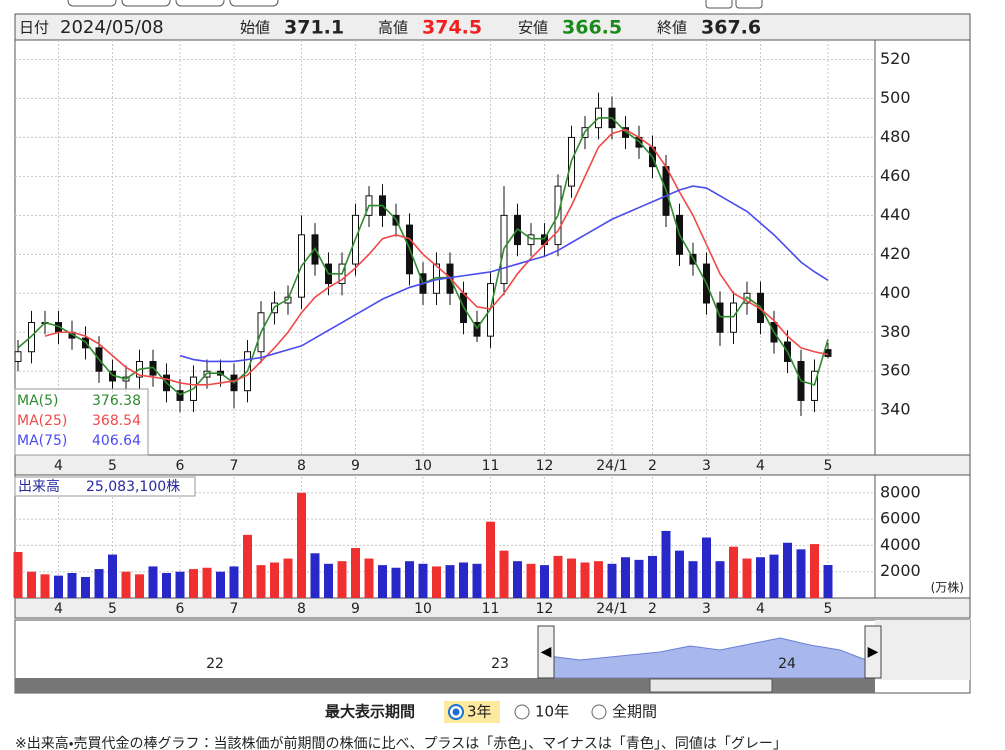  I want to click on y-tick-label: 2000, so click(900, 570).